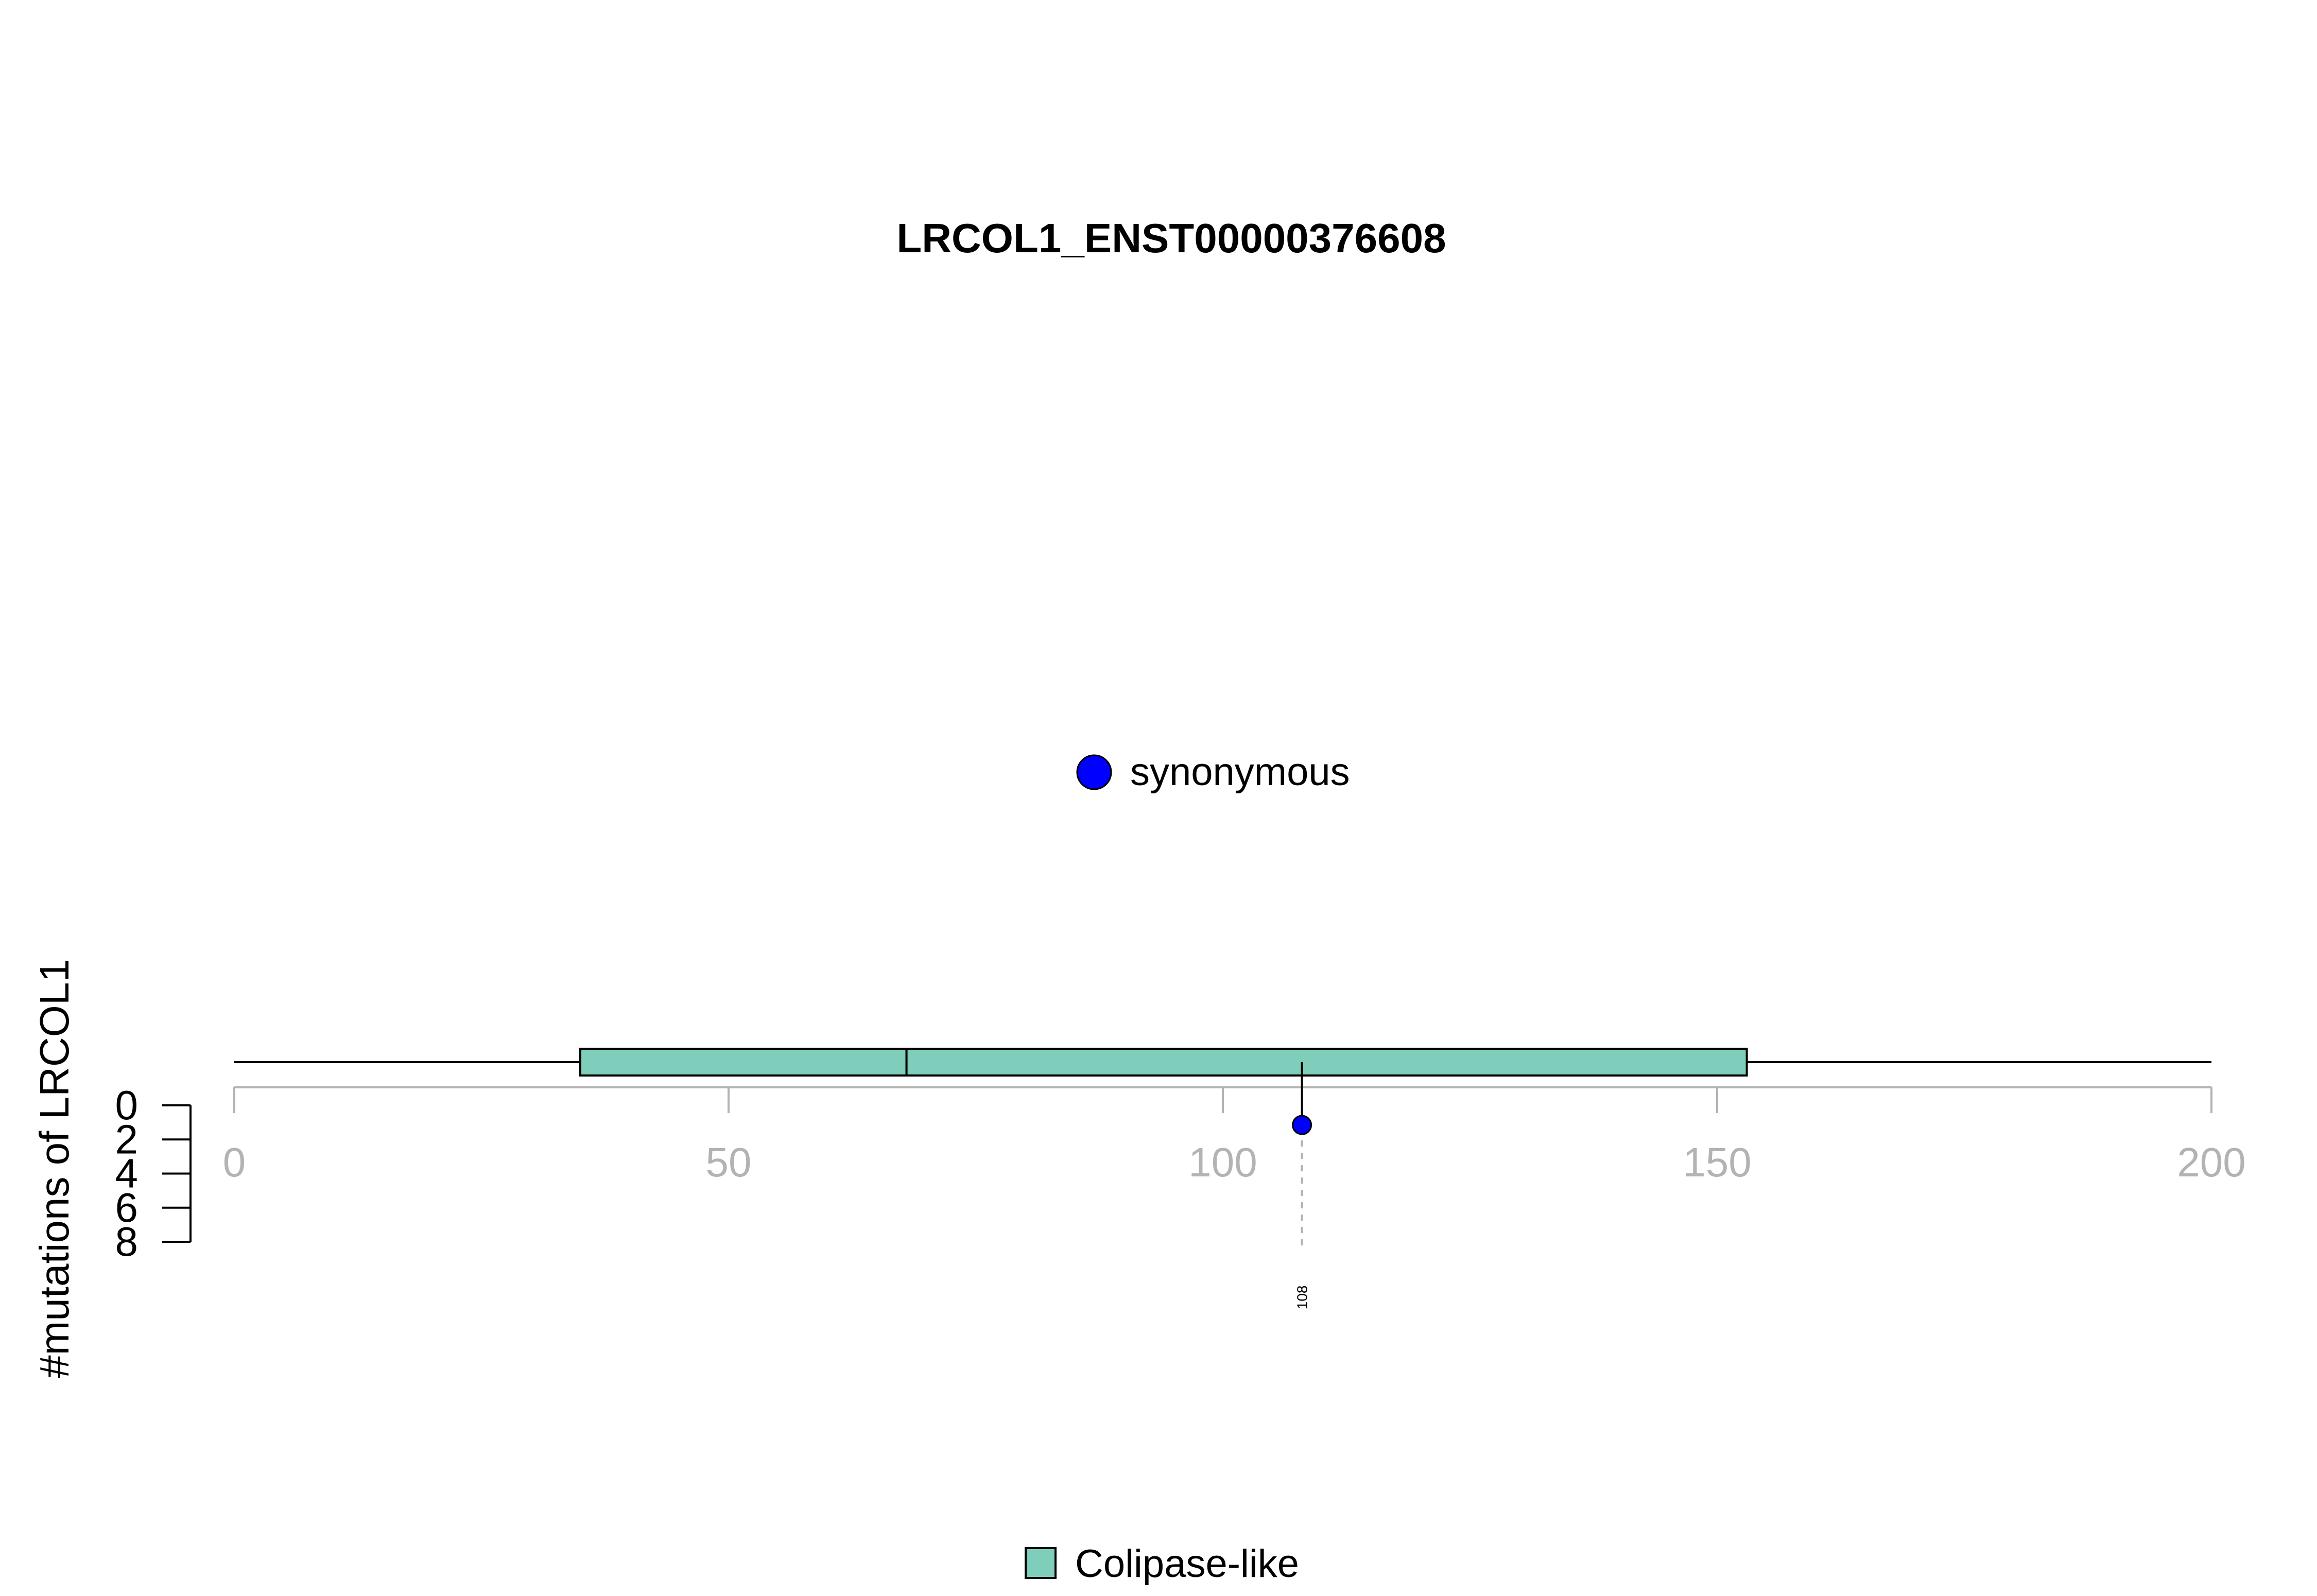 The width and height of the screenshot is (2317, 1596). What do you see at coordinates (1302, 1125) in the screenshot?
I see `mutation-point` at bounding box center [1302, 1125].